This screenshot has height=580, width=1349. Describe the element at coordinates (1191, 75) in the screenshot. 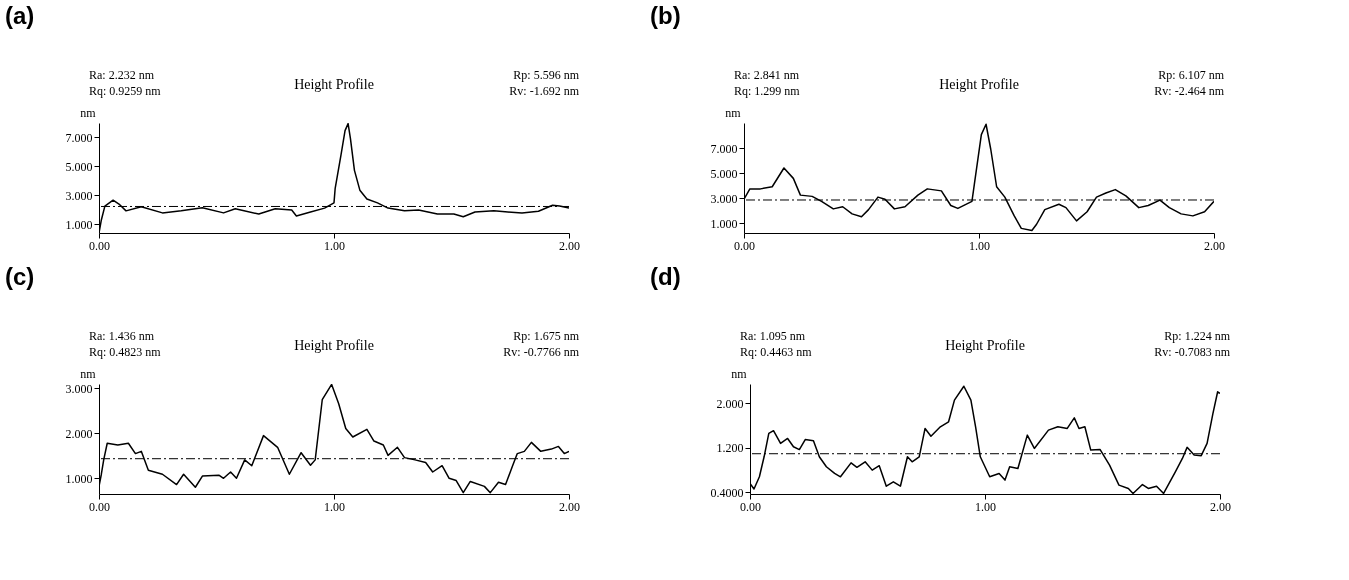

I see `text: Rp: 6.107 nm` at that location.